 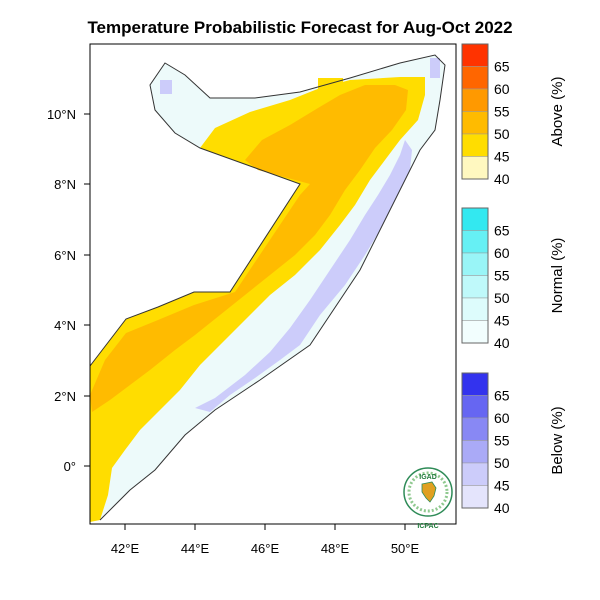 I want to click on below-patch-north, so click(x=166, y=87).